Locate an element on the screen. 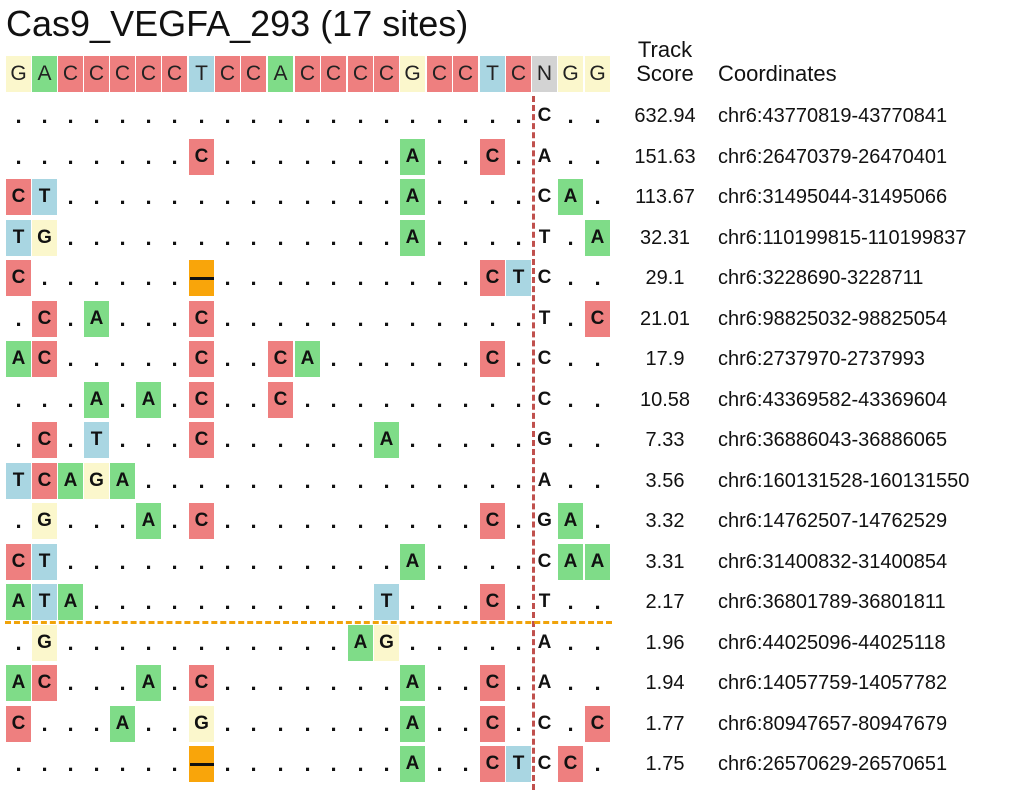 The height and width of the screenshot is (797, 1033). mismatch-base: G is located at coordinates (44, 237).